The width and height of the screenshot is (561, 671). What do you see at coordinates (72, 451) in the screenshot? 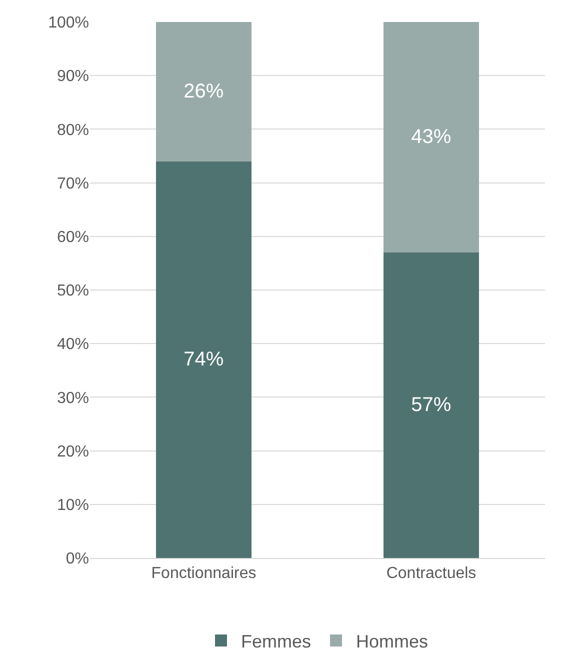
I see `y-tick-label: 20%` at bounding box center [72, 451].